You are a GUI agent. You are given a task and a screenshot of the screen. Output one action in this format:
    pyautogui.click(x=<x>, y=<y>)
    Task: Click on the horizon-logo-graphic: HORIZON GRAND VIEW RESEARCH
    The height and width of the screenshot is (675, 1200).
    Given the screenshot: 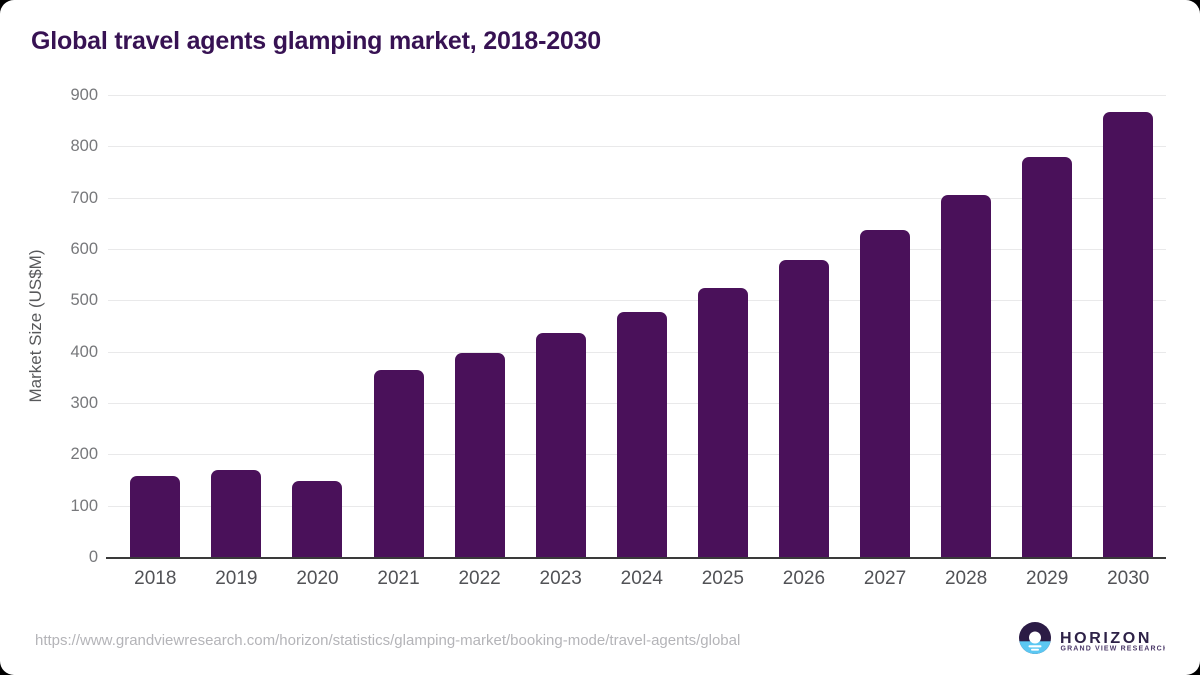 What is the action you would take?
    pyautogui.click(x=1093, y=638)
    